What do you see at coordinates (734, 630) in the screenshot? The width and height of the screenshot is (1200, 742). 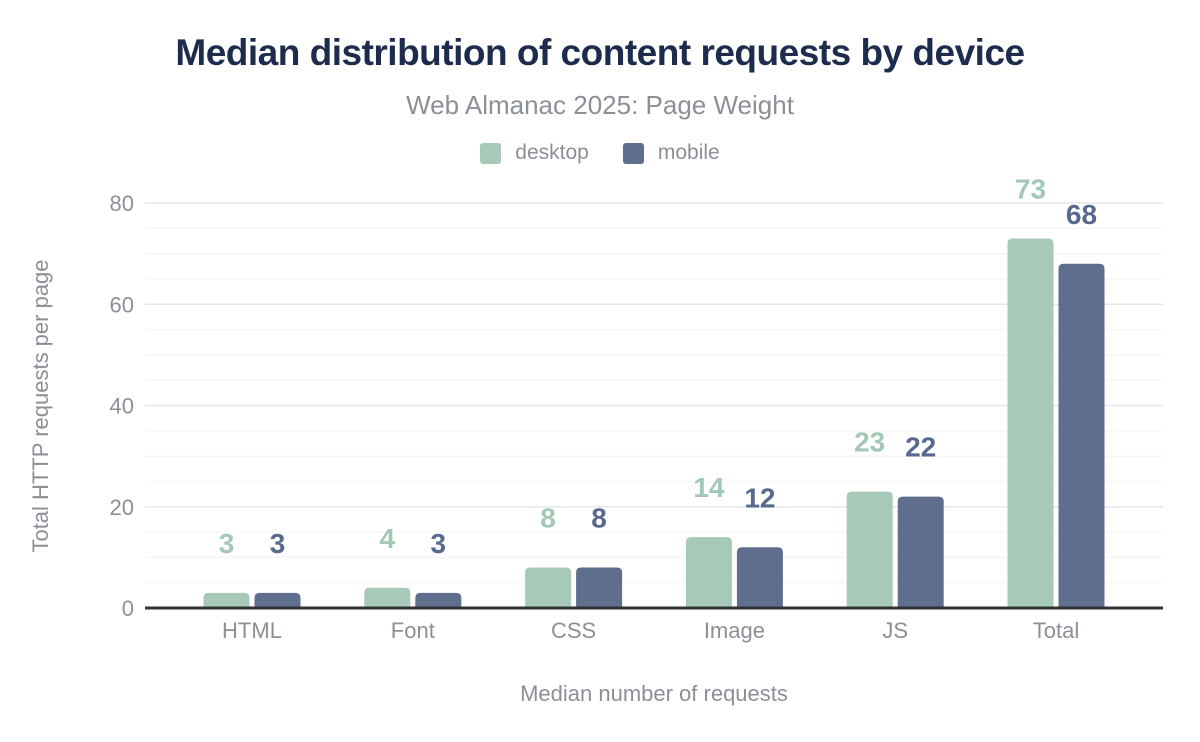 I see `x-tick-label-image: Image` at bounding box center [734, 630].